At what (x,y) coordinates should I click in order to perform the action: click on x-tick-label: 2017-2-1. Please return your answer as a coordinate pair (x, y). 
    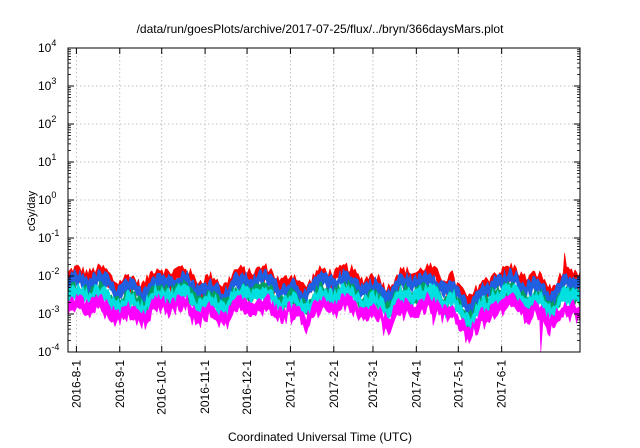
    Looking at the image, I should click on (334, 384).